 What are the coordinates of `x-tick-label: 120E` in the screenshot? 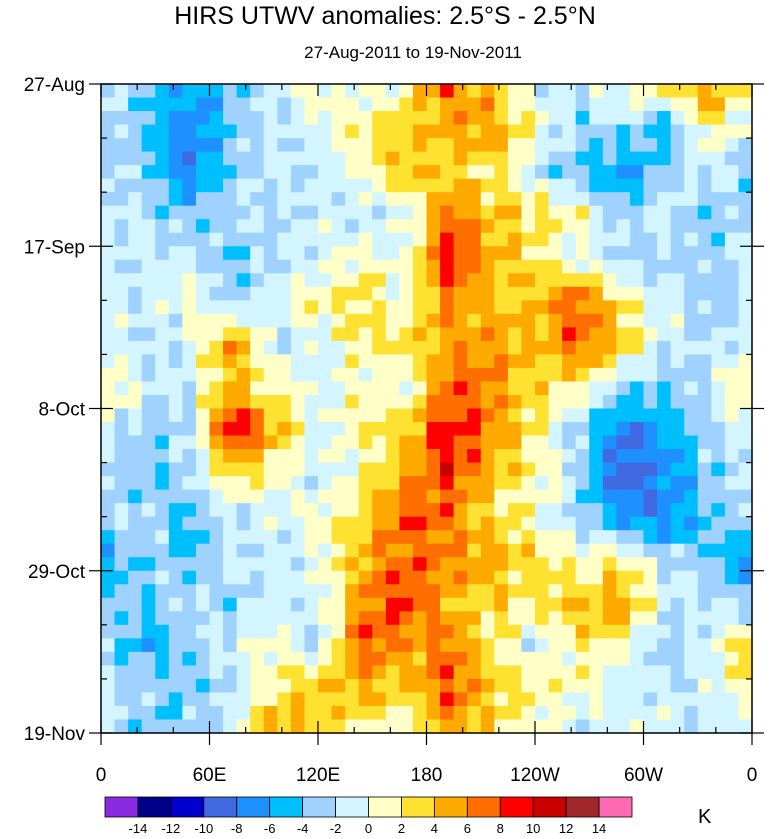 It's located at (318, 775).